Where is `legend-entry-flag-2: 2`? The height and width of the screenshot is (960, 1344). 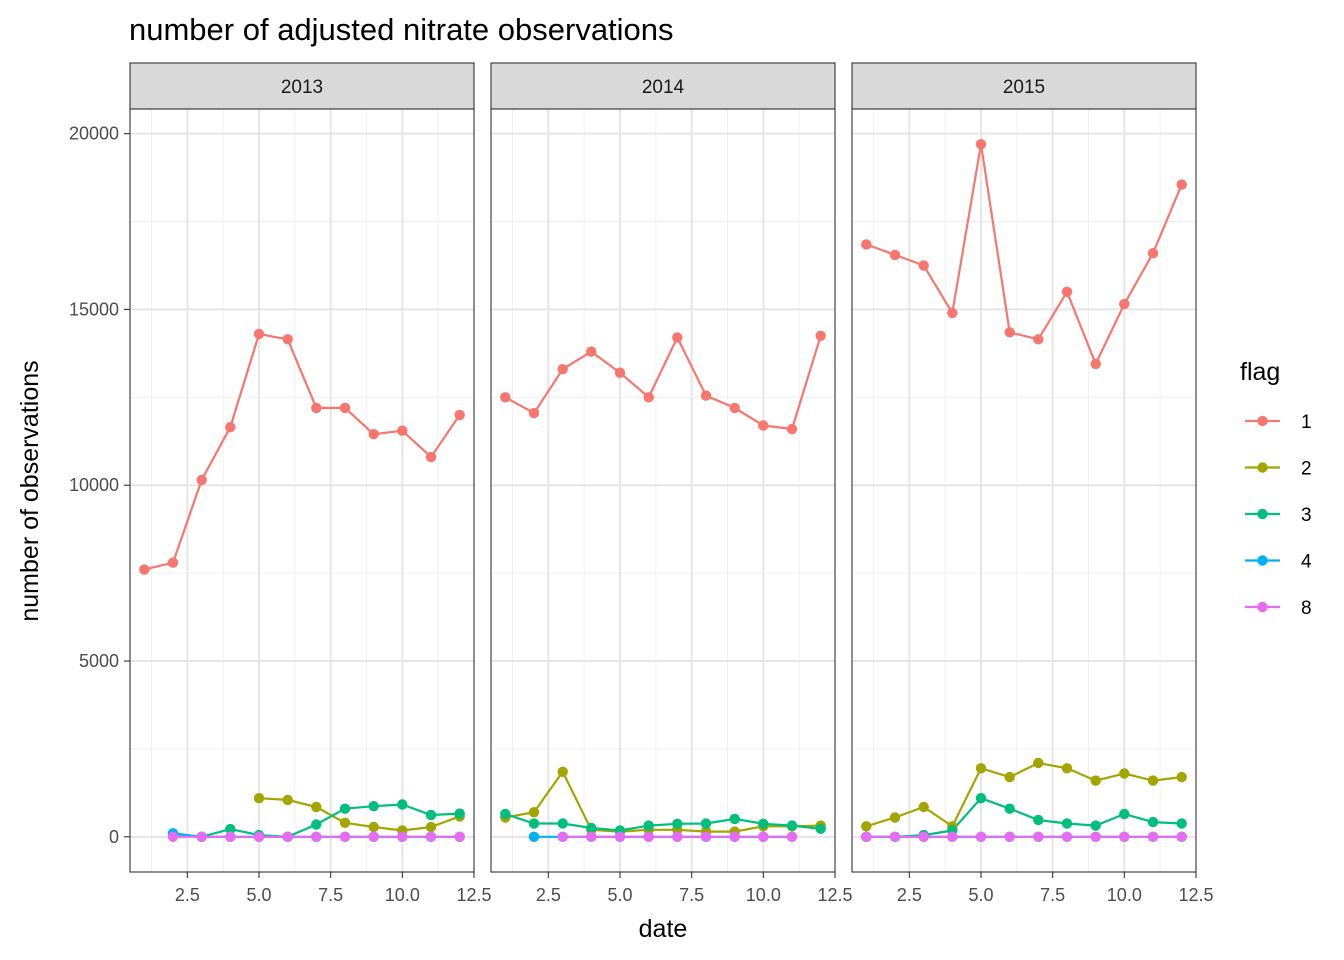 legend-entry-flag-2: 2 is located at coordinates (1278, 469).